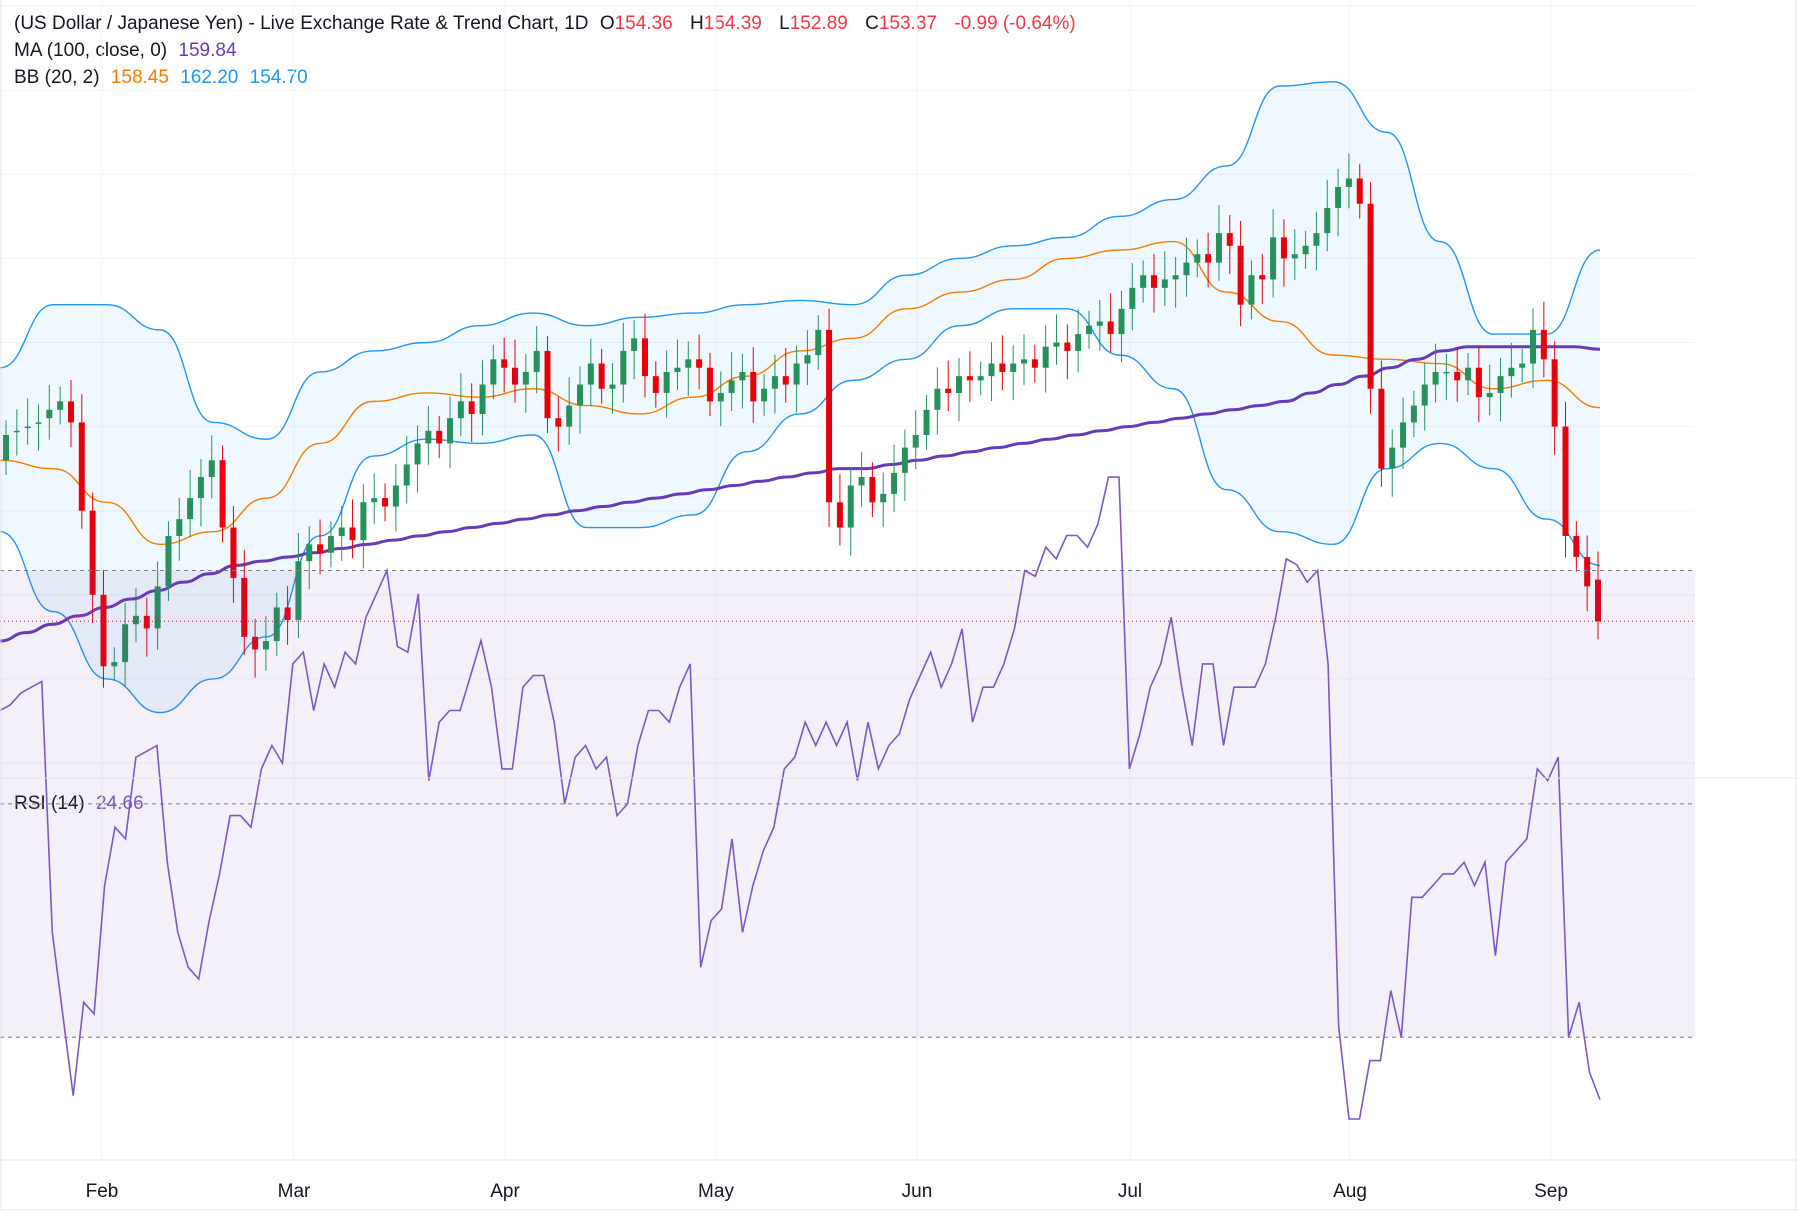  I want to click on ma-legend-label: MA (100, close, 0), so click(91, 50).